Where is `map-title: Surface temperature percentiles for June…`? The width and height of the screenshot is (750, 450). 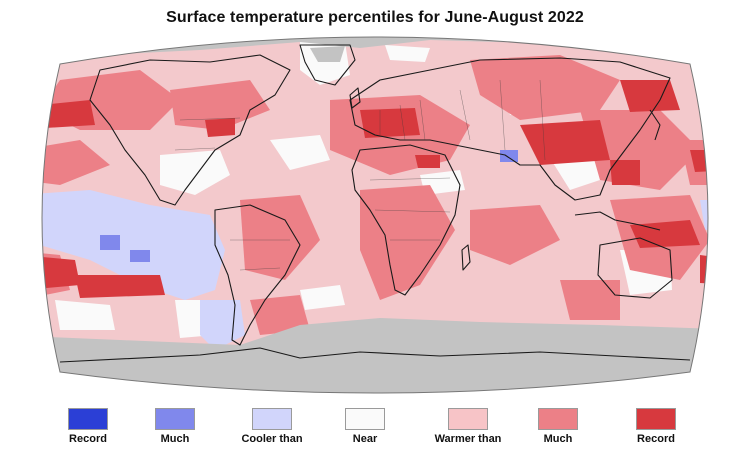
map-title: Surface temperature percentiles for June… is located at coordinates (375, 17).